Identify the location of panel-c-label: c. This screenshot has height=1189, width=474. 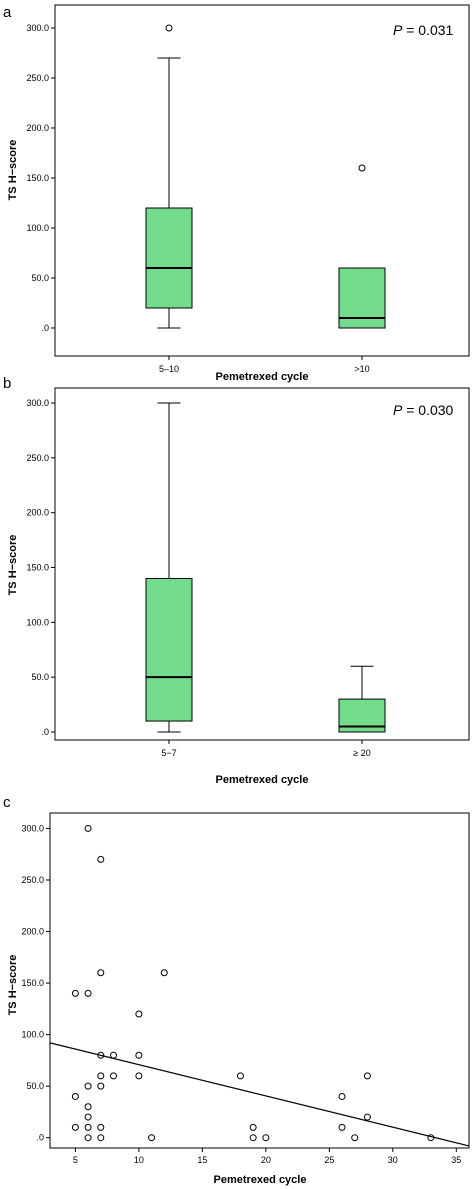
(7, 802).